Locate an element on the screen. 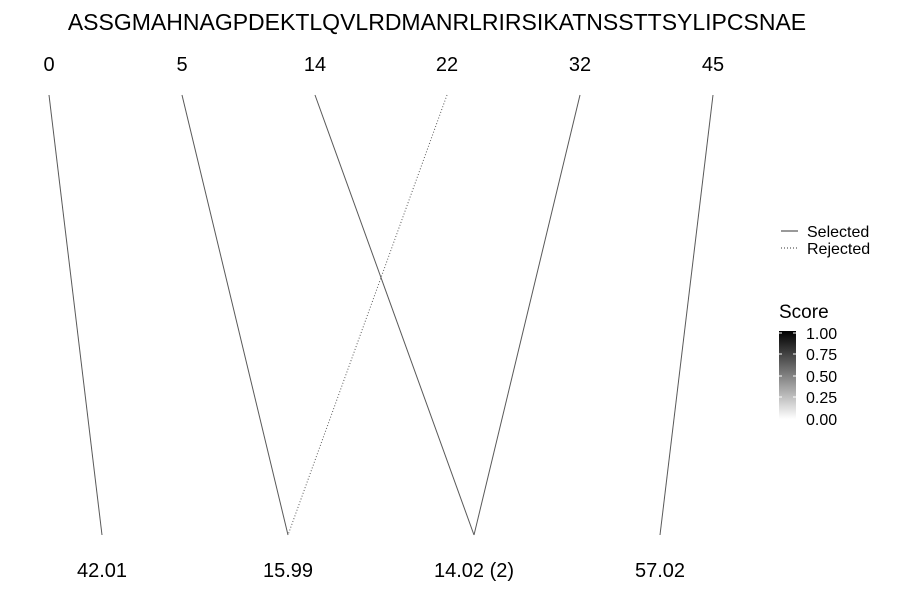 This screenshot has width=900, height=600. mass-label-2: 14.02 (2) is located at coordinates (474, 571).